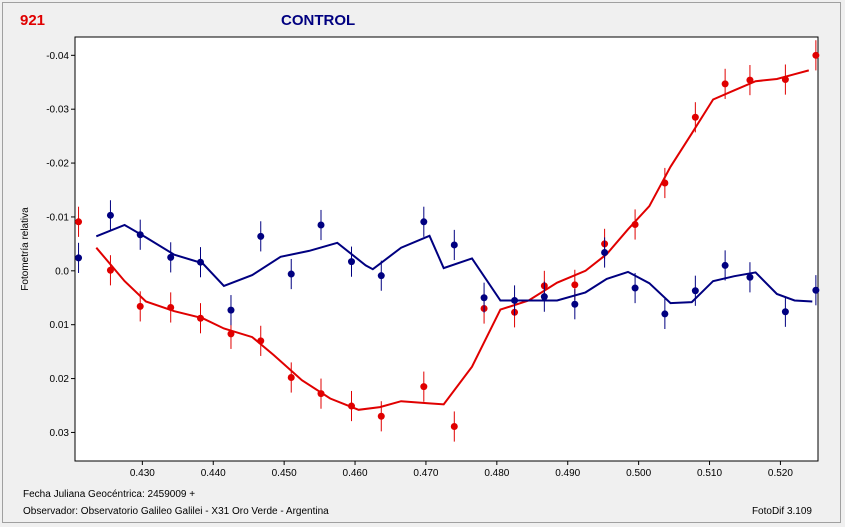 The image size is (845, 527). I want to click on x-tick-label: 0.510, so click(709, 473).